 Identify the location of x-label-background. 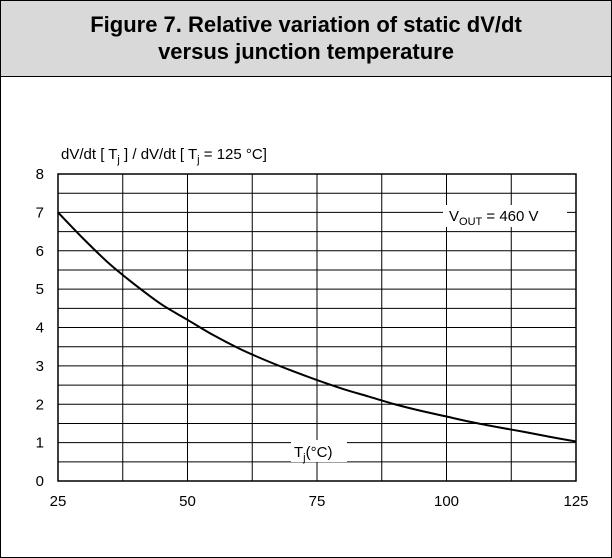
(319, 451).